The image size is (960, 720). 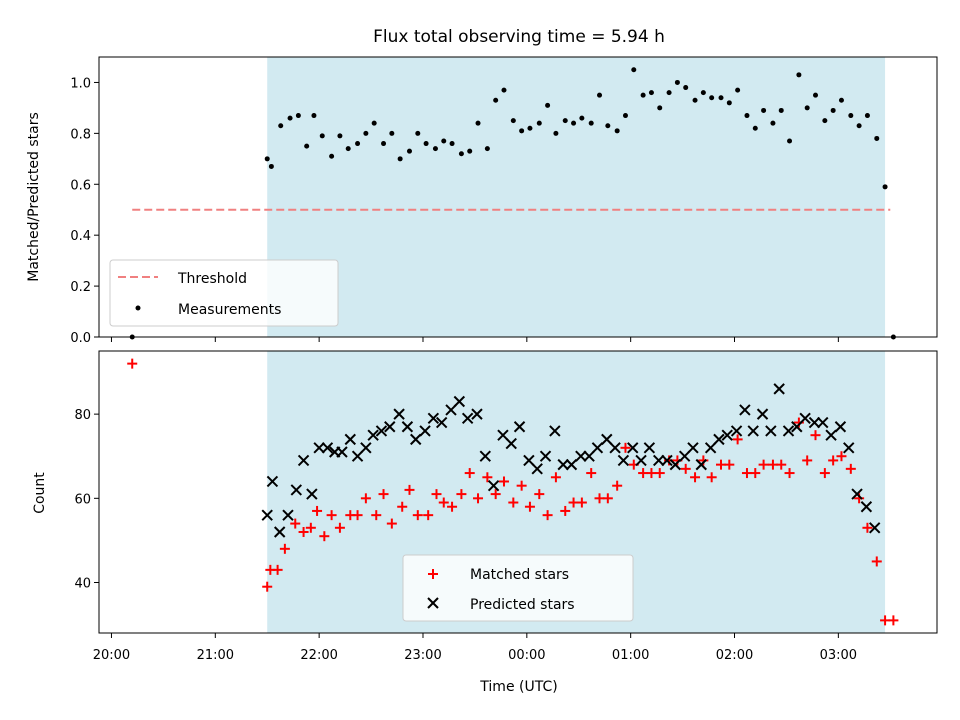 What do you see at coordinates (34, 197) in the screenshot?
I see `top-y-axis-title: Matched/Predicted stars` at bounding box center [34, 197].